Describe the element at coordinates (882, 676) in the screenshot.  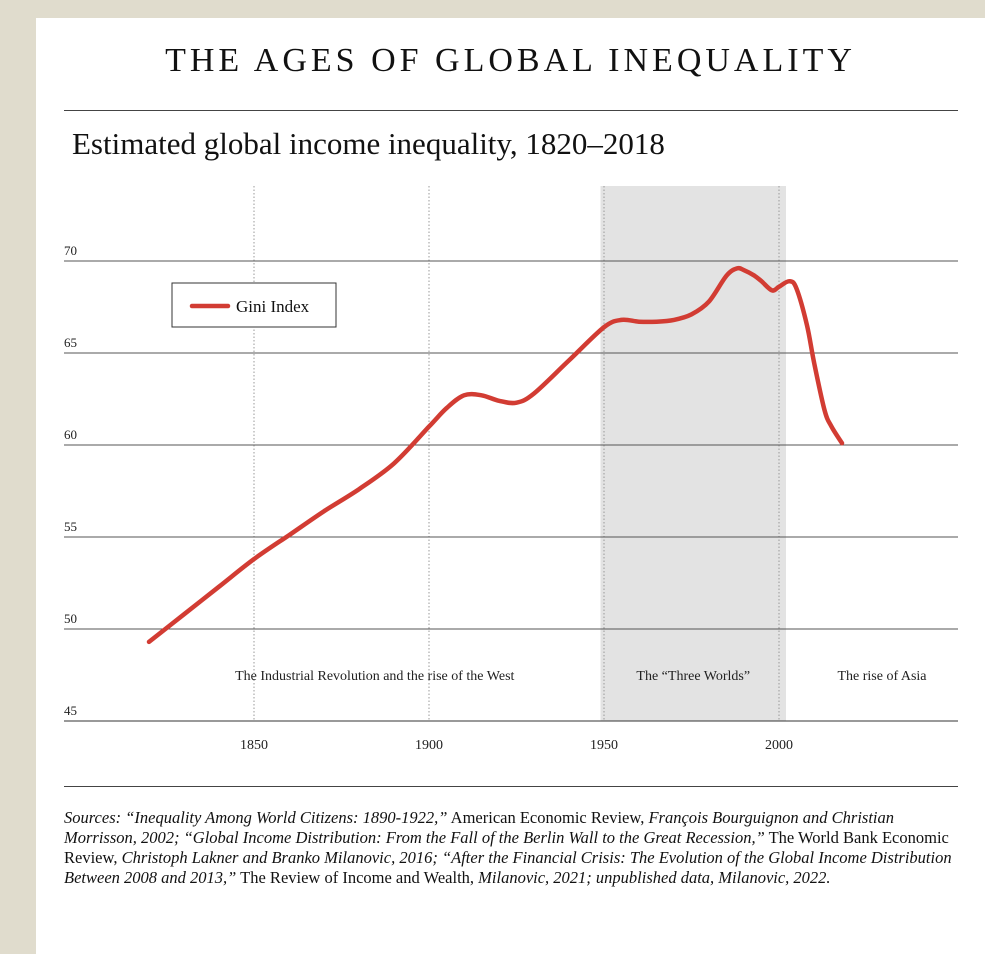
I see `region-label-2: The rise of Asia` at that location.